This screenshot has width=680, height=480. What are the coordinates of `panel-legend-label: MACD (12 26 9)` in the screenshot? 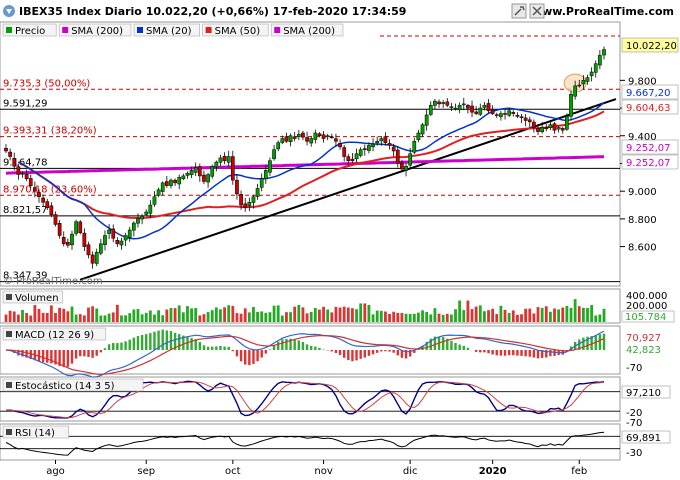 It's located at (54, 335).